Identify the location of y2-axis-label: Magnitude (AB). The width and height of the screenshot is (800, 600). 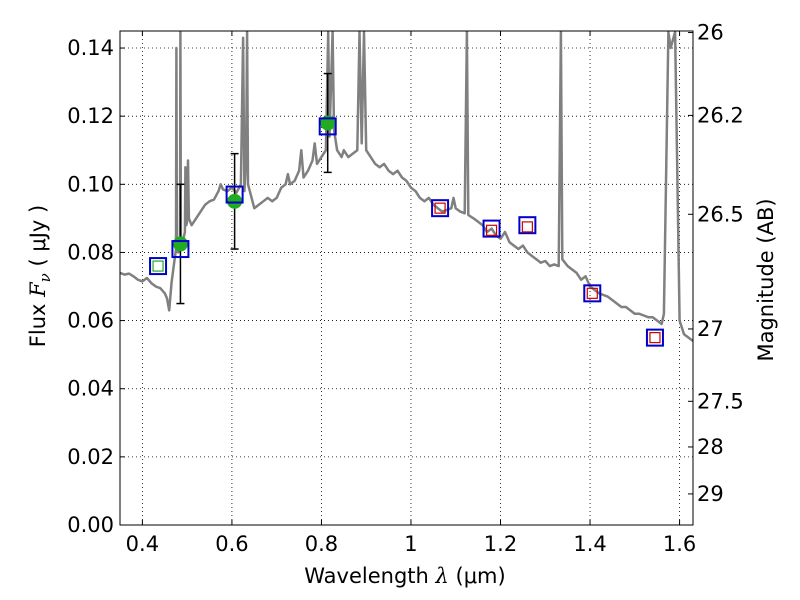
(766, 279).